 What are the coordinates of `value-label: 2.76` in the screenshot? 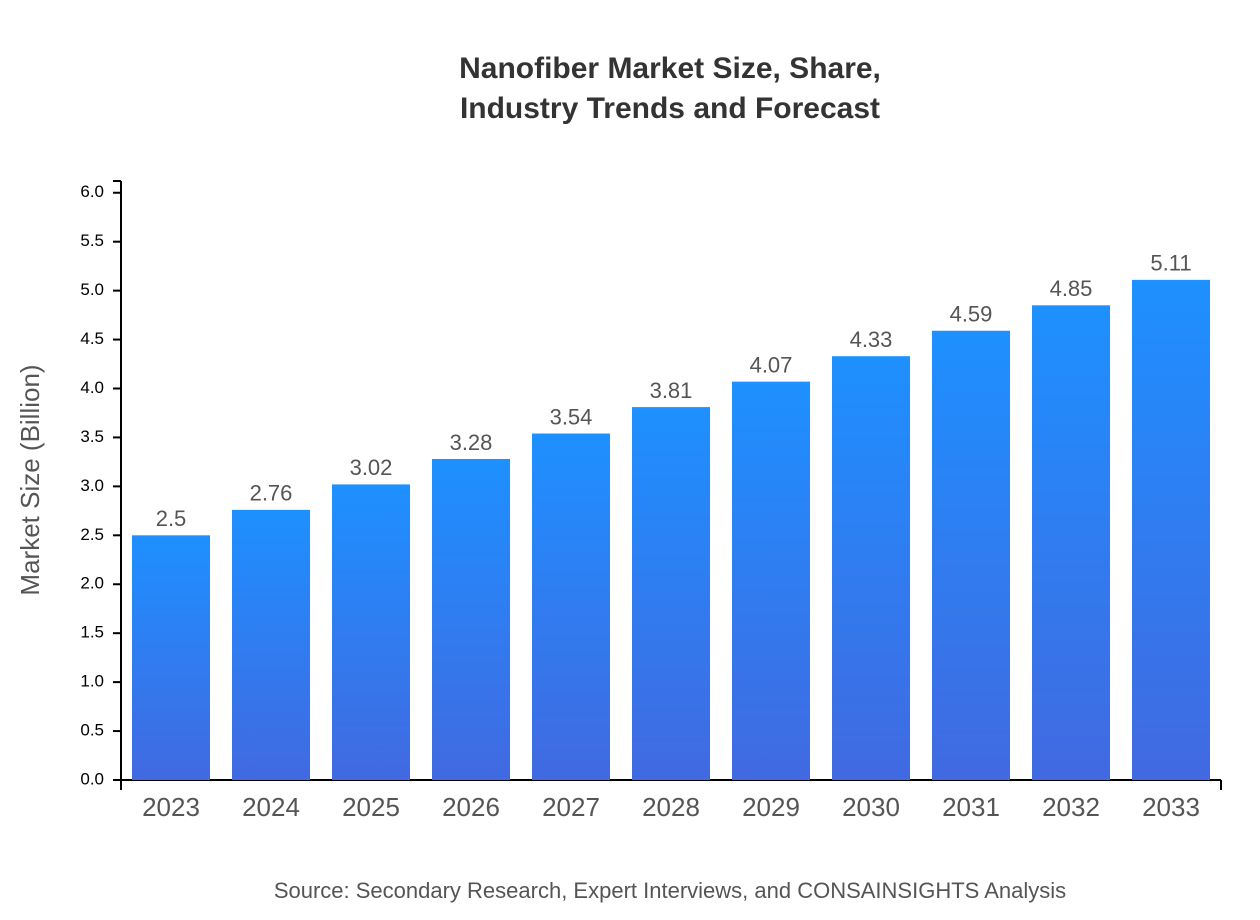 It's located at (271, 493).